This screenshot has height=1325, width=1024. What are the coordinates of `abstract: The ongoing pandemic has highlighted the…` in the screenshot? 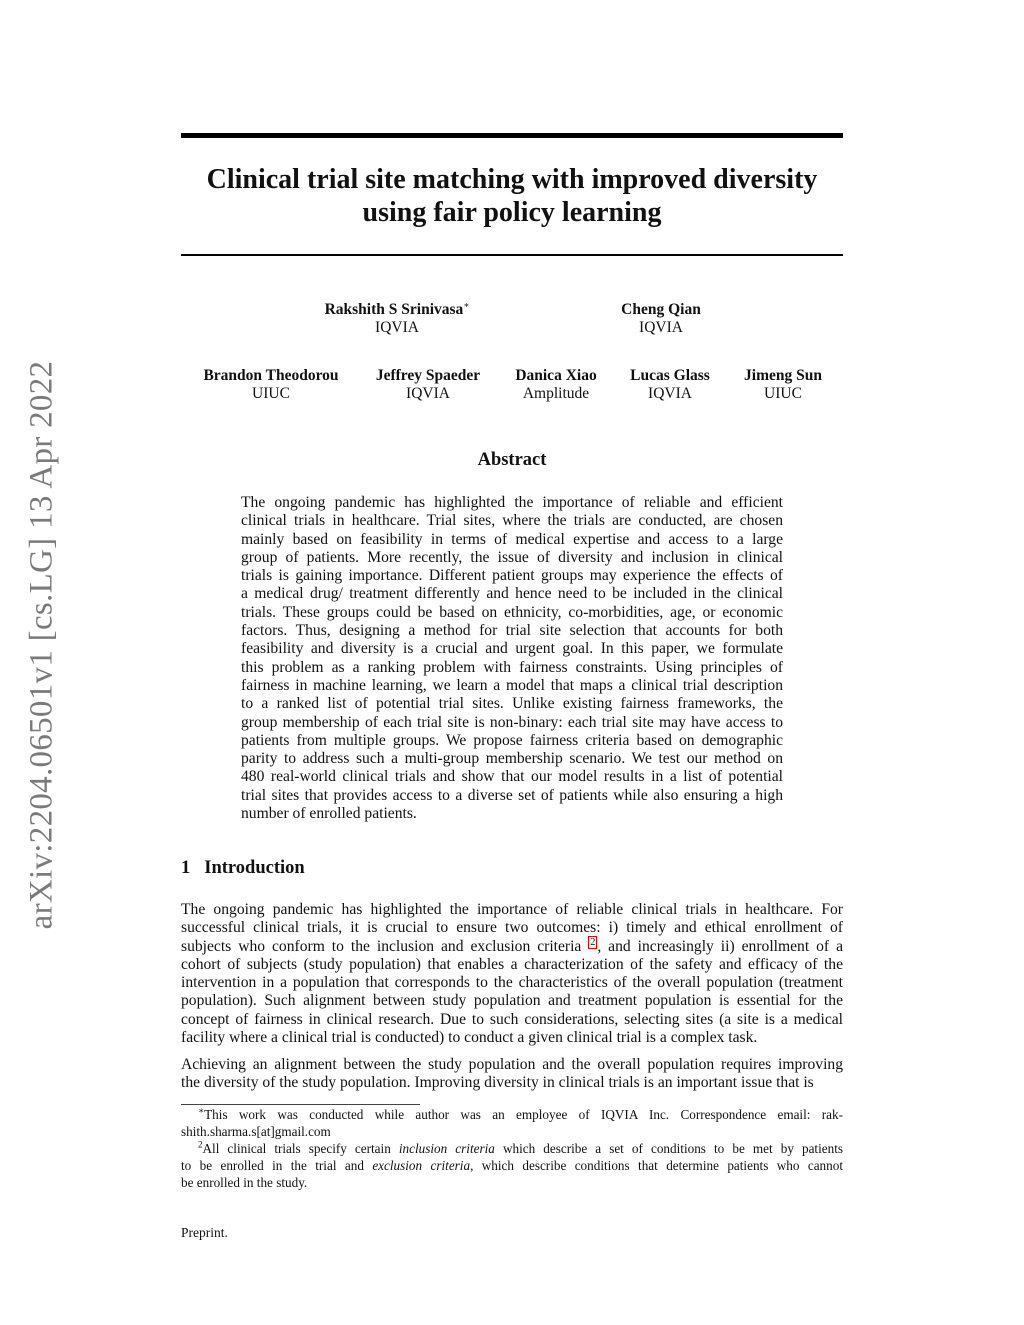 It's located at (512, 658).